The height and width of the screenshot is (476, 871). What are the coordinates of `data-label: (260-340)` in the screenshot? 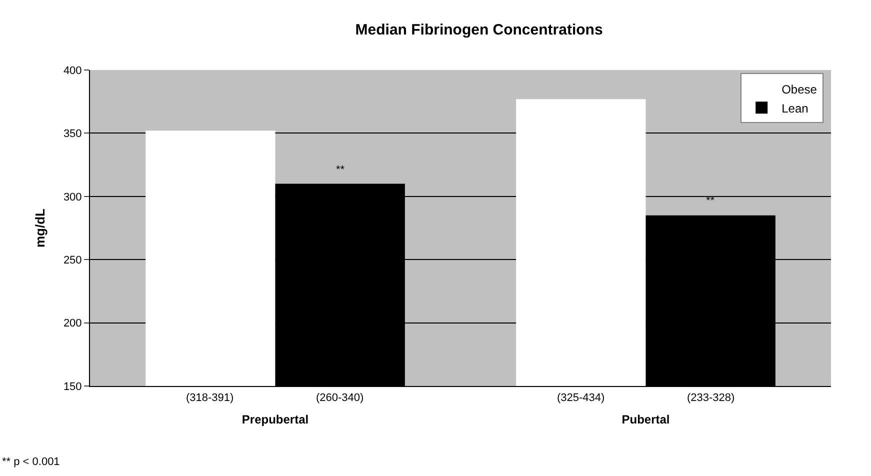 It's located at (340, 398).